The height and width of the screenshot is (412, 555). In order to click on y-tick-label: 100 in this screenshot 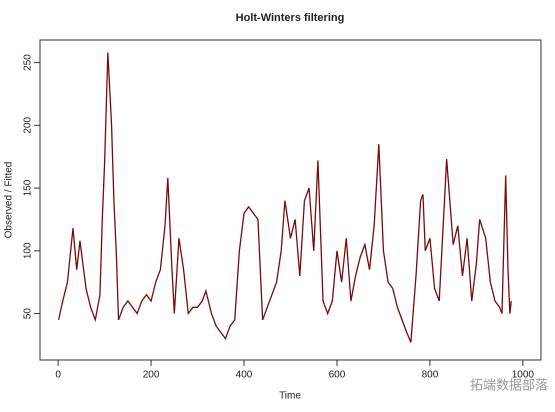, I will do `click(28, 250)`.